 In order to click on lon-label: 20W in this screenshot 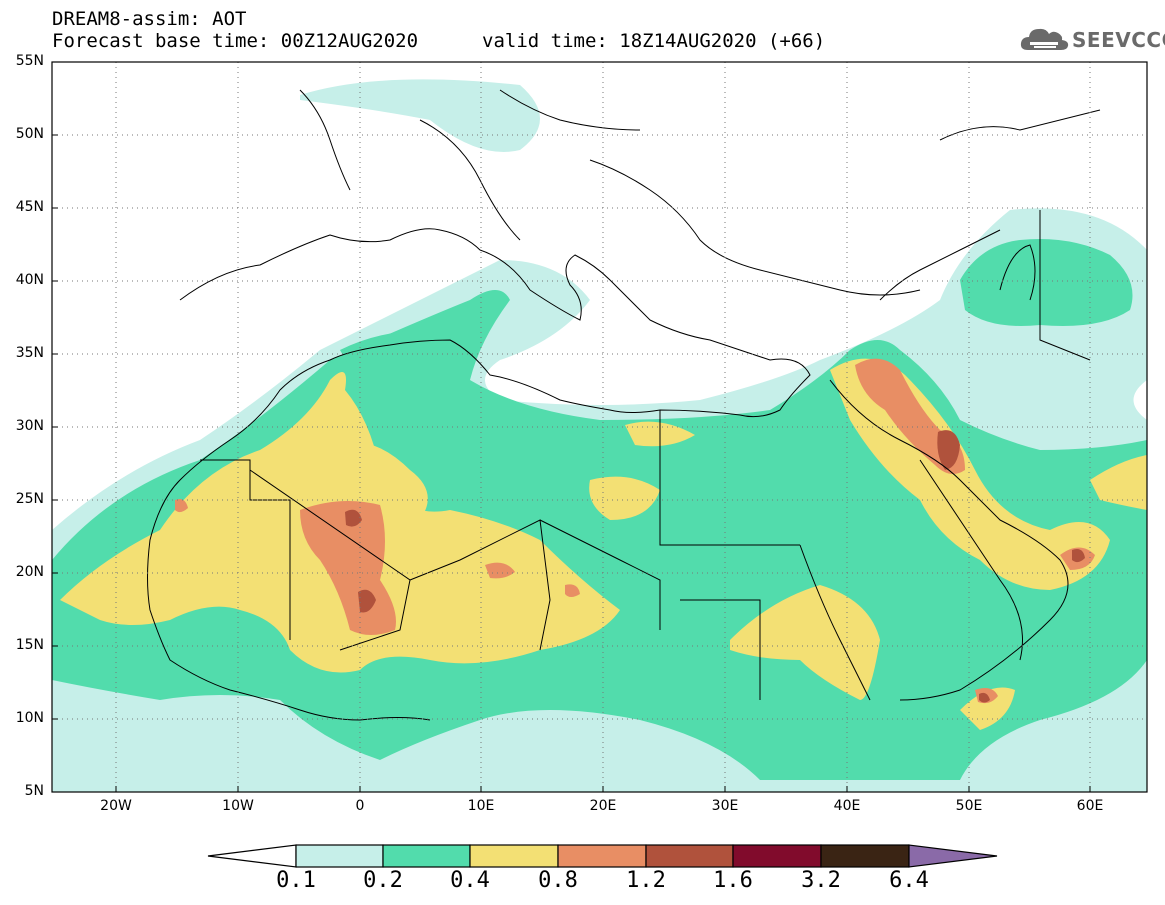, I will do `click(116, 806)`.